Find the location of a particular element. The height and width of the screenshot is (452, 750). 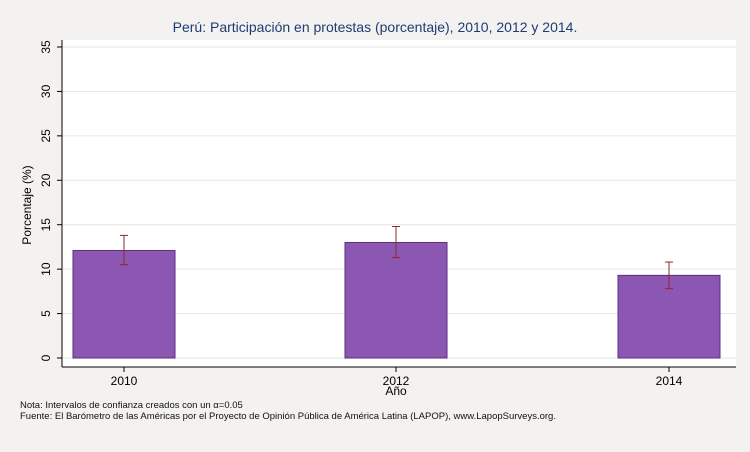

x-axis-label: Año is located at coordinates (396, 391).